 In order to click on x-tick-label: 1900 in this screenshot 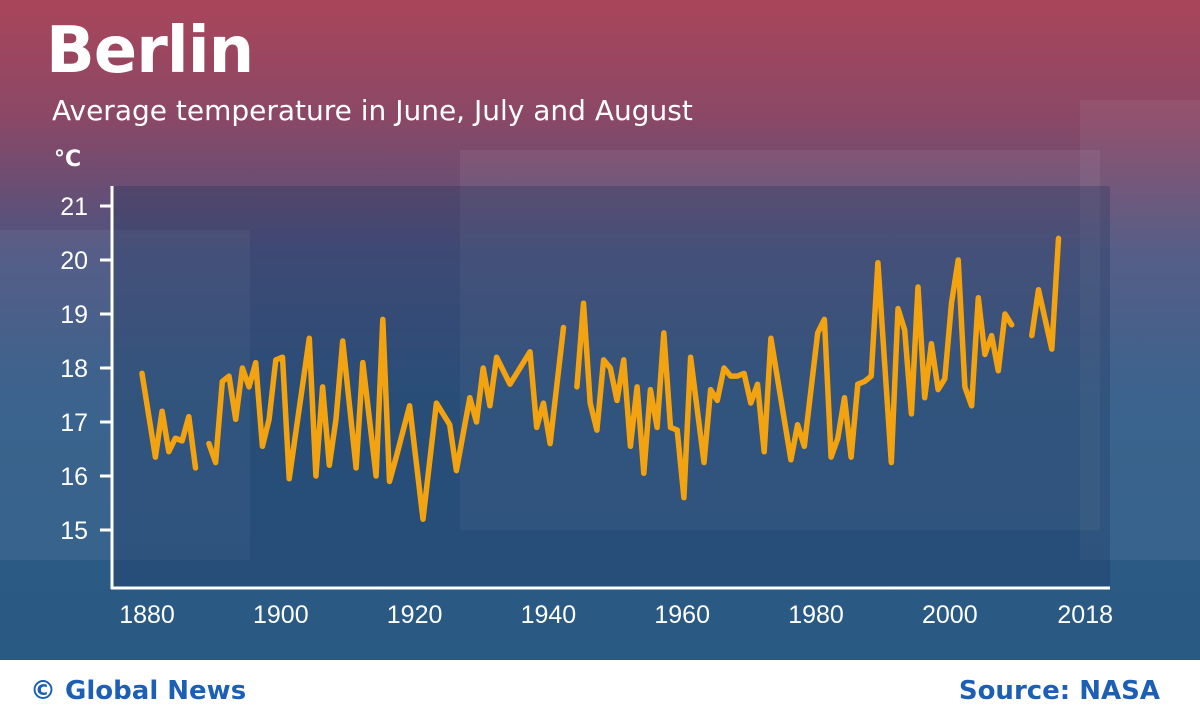, I will do `click(281, 615)`.